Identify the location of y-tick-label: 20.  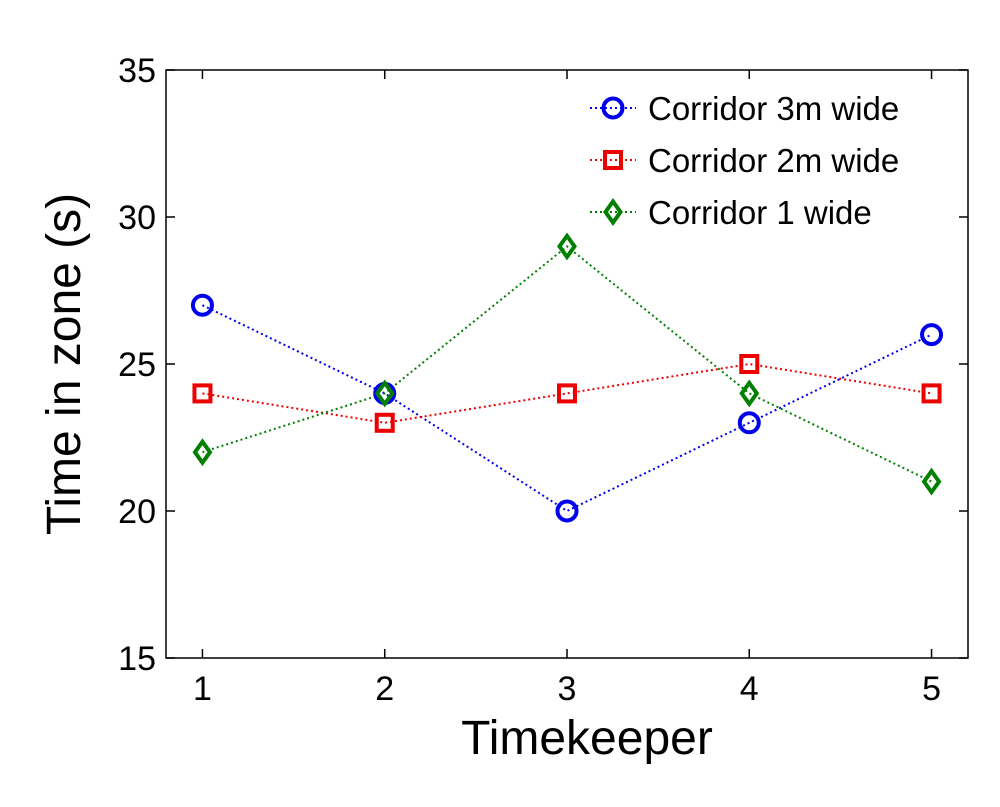
(137, 512).